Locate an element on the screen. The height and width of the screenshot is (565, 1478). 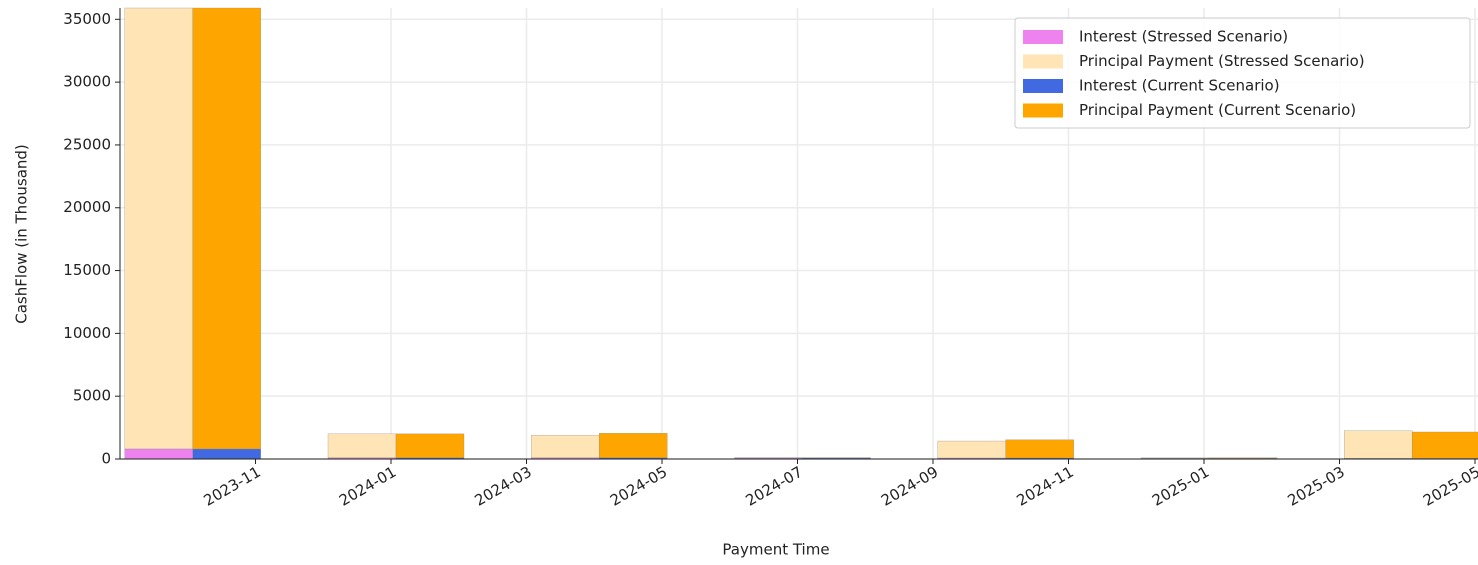
y-tick-label: 0 is located at coordinates (106, 459).